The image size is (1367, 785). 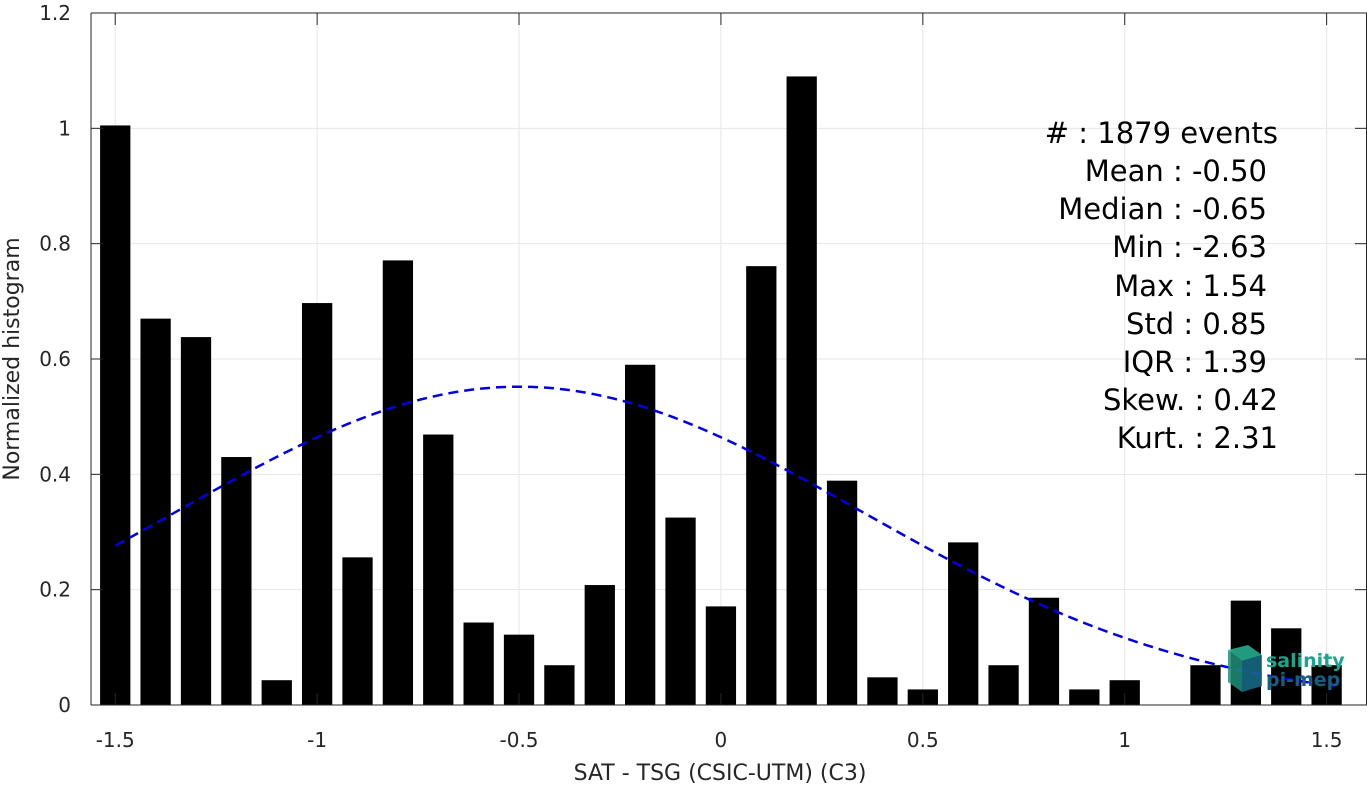 I want to click on stat-kurt: Kurt. : 2.31, so click(x=1197, y=438).